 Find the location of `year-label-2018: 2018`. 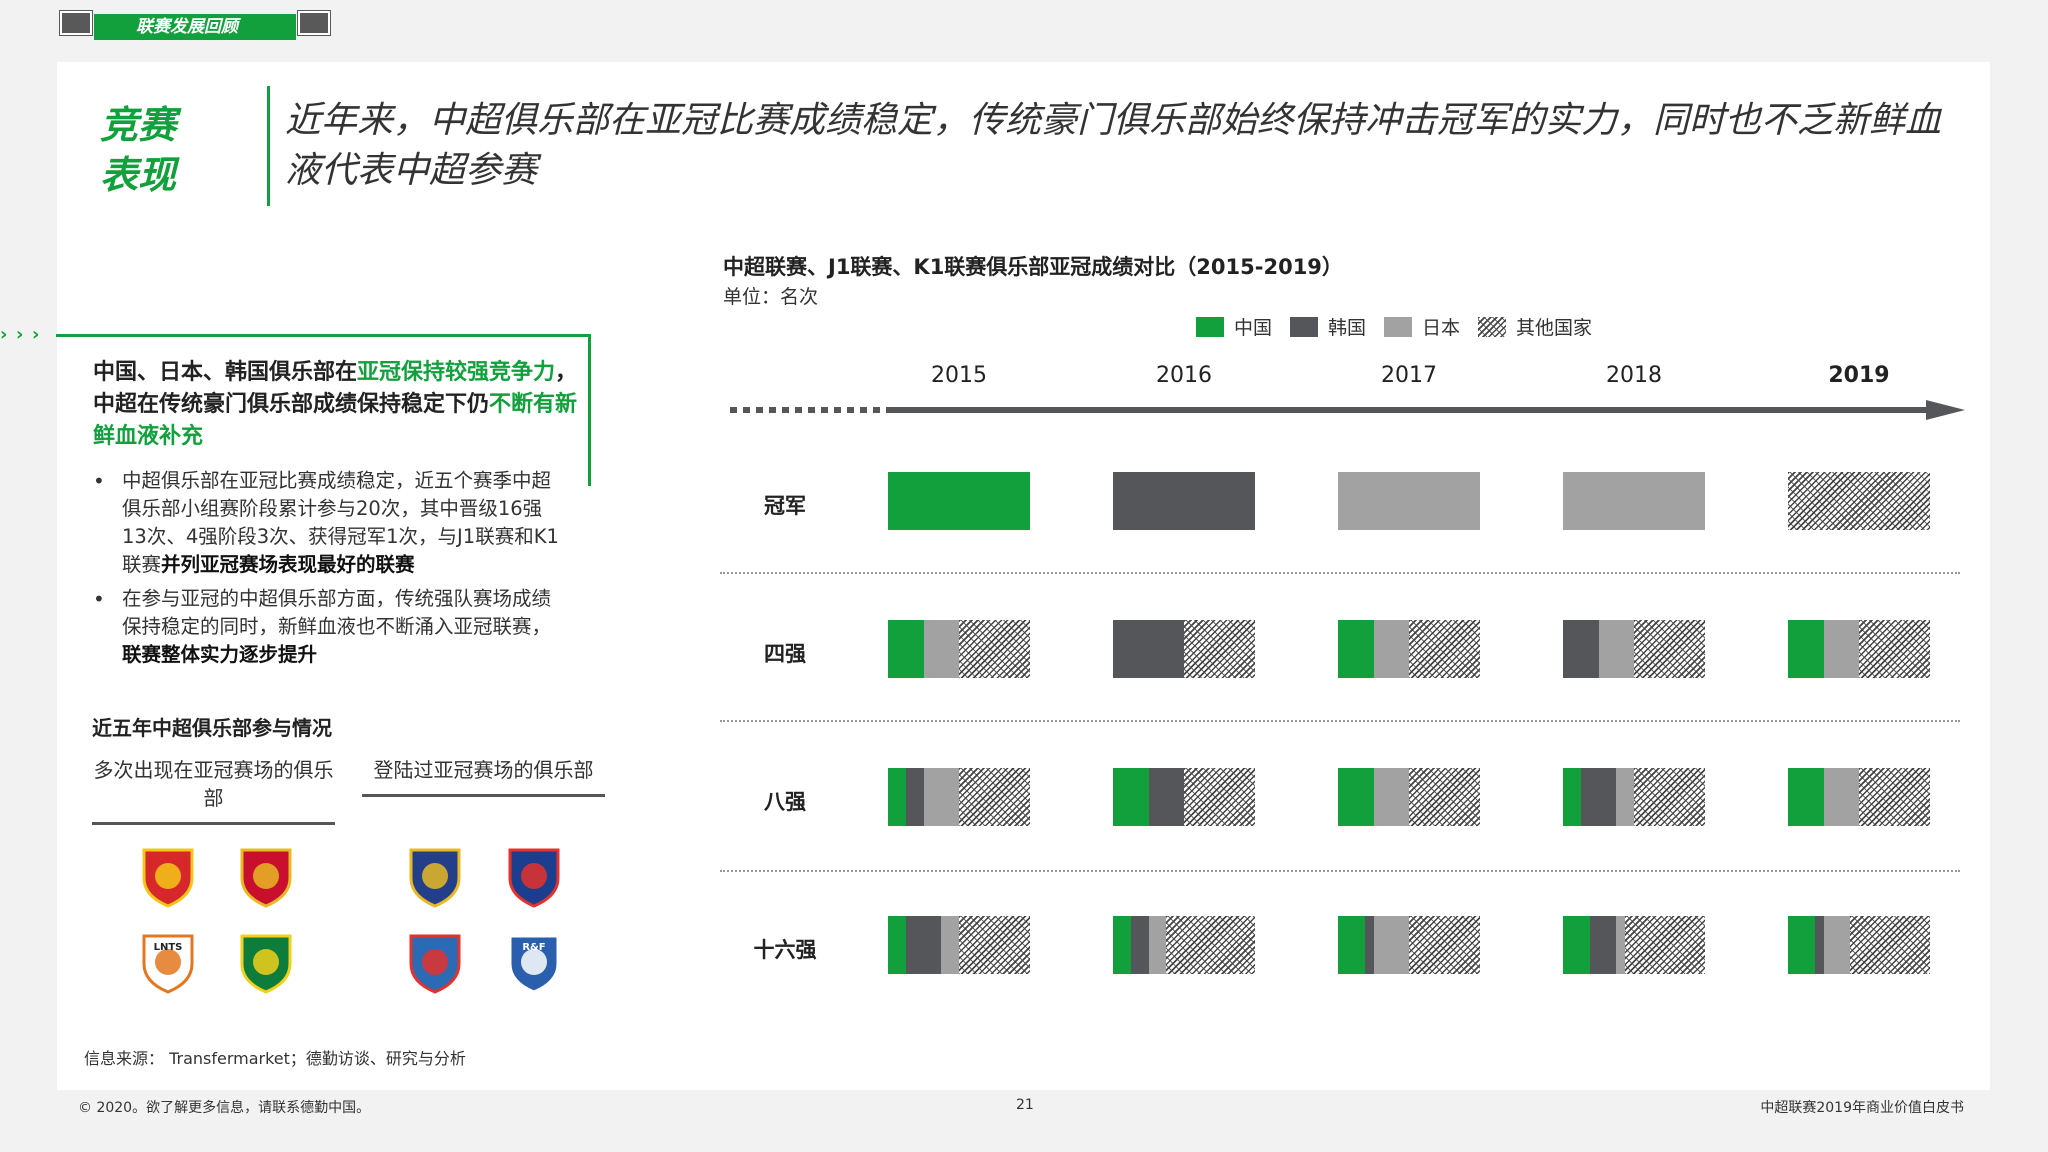

year-label-2018: 2018 is located at coordinates (1634, 375).